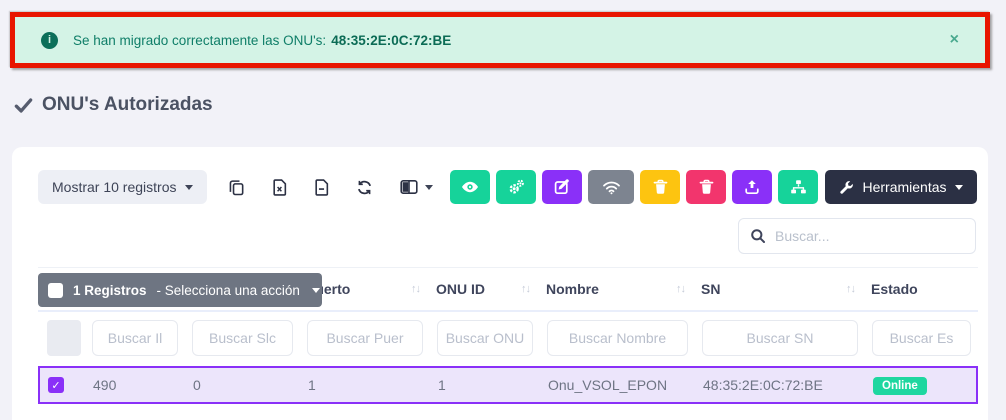  I want to click on sitemap-icon, so click(798, 187).